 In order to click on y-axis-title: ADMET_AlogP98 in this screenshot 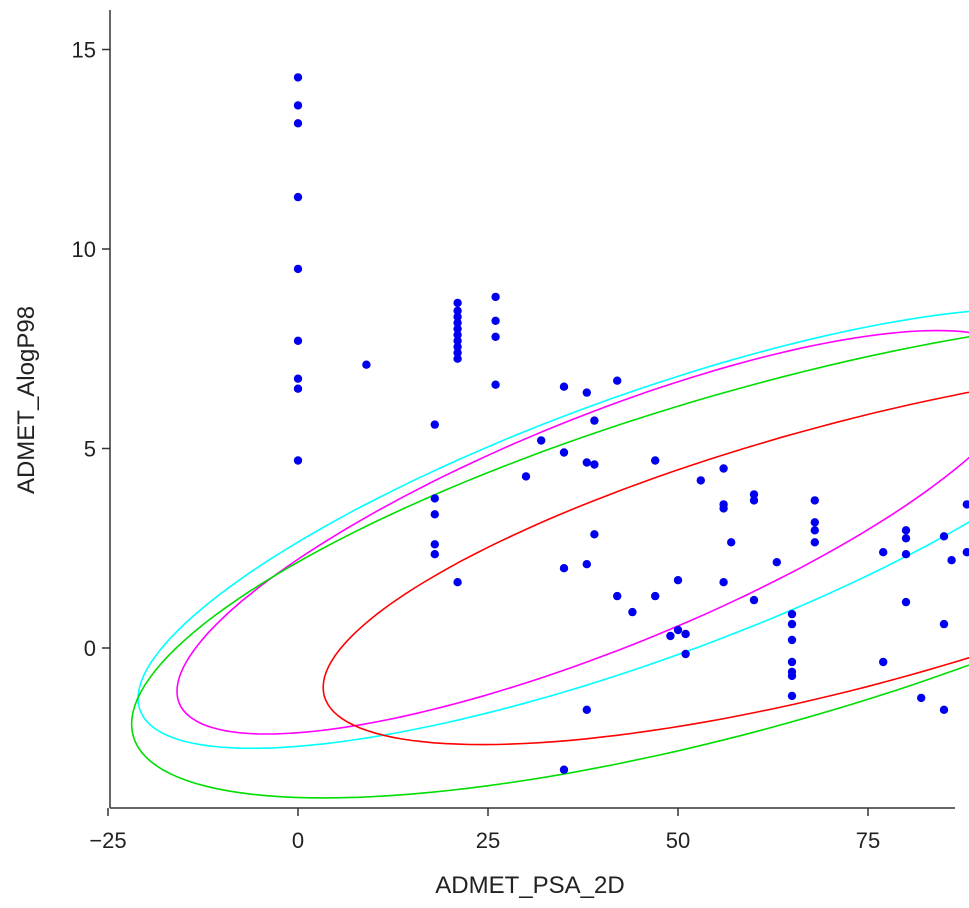, I will do `click(26, 400)`.